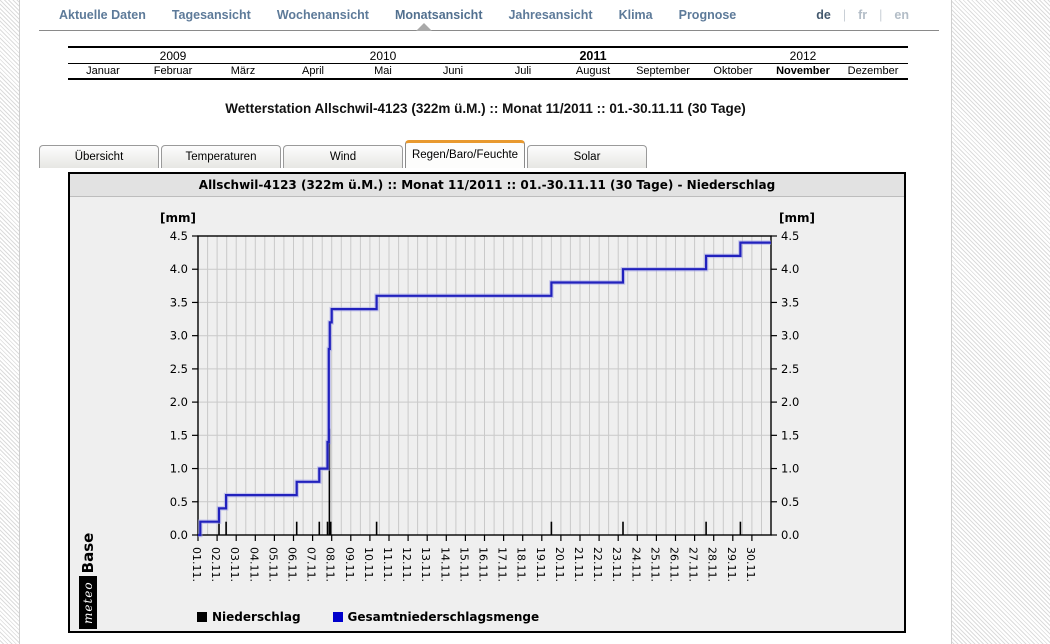 The width and height of the screenshot is (1050, 644). Describe the element at coordinates (196, 564) in the screenshot. I see `svg-text: 01.11.` at that location.